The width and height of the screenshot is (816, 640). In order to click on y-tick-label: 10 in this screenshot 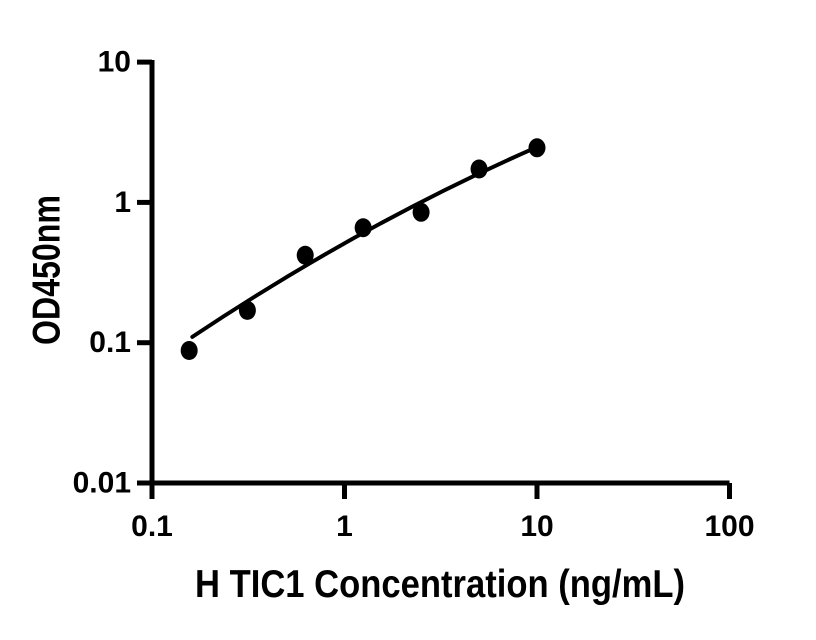, I will do `click(114, 62)`.